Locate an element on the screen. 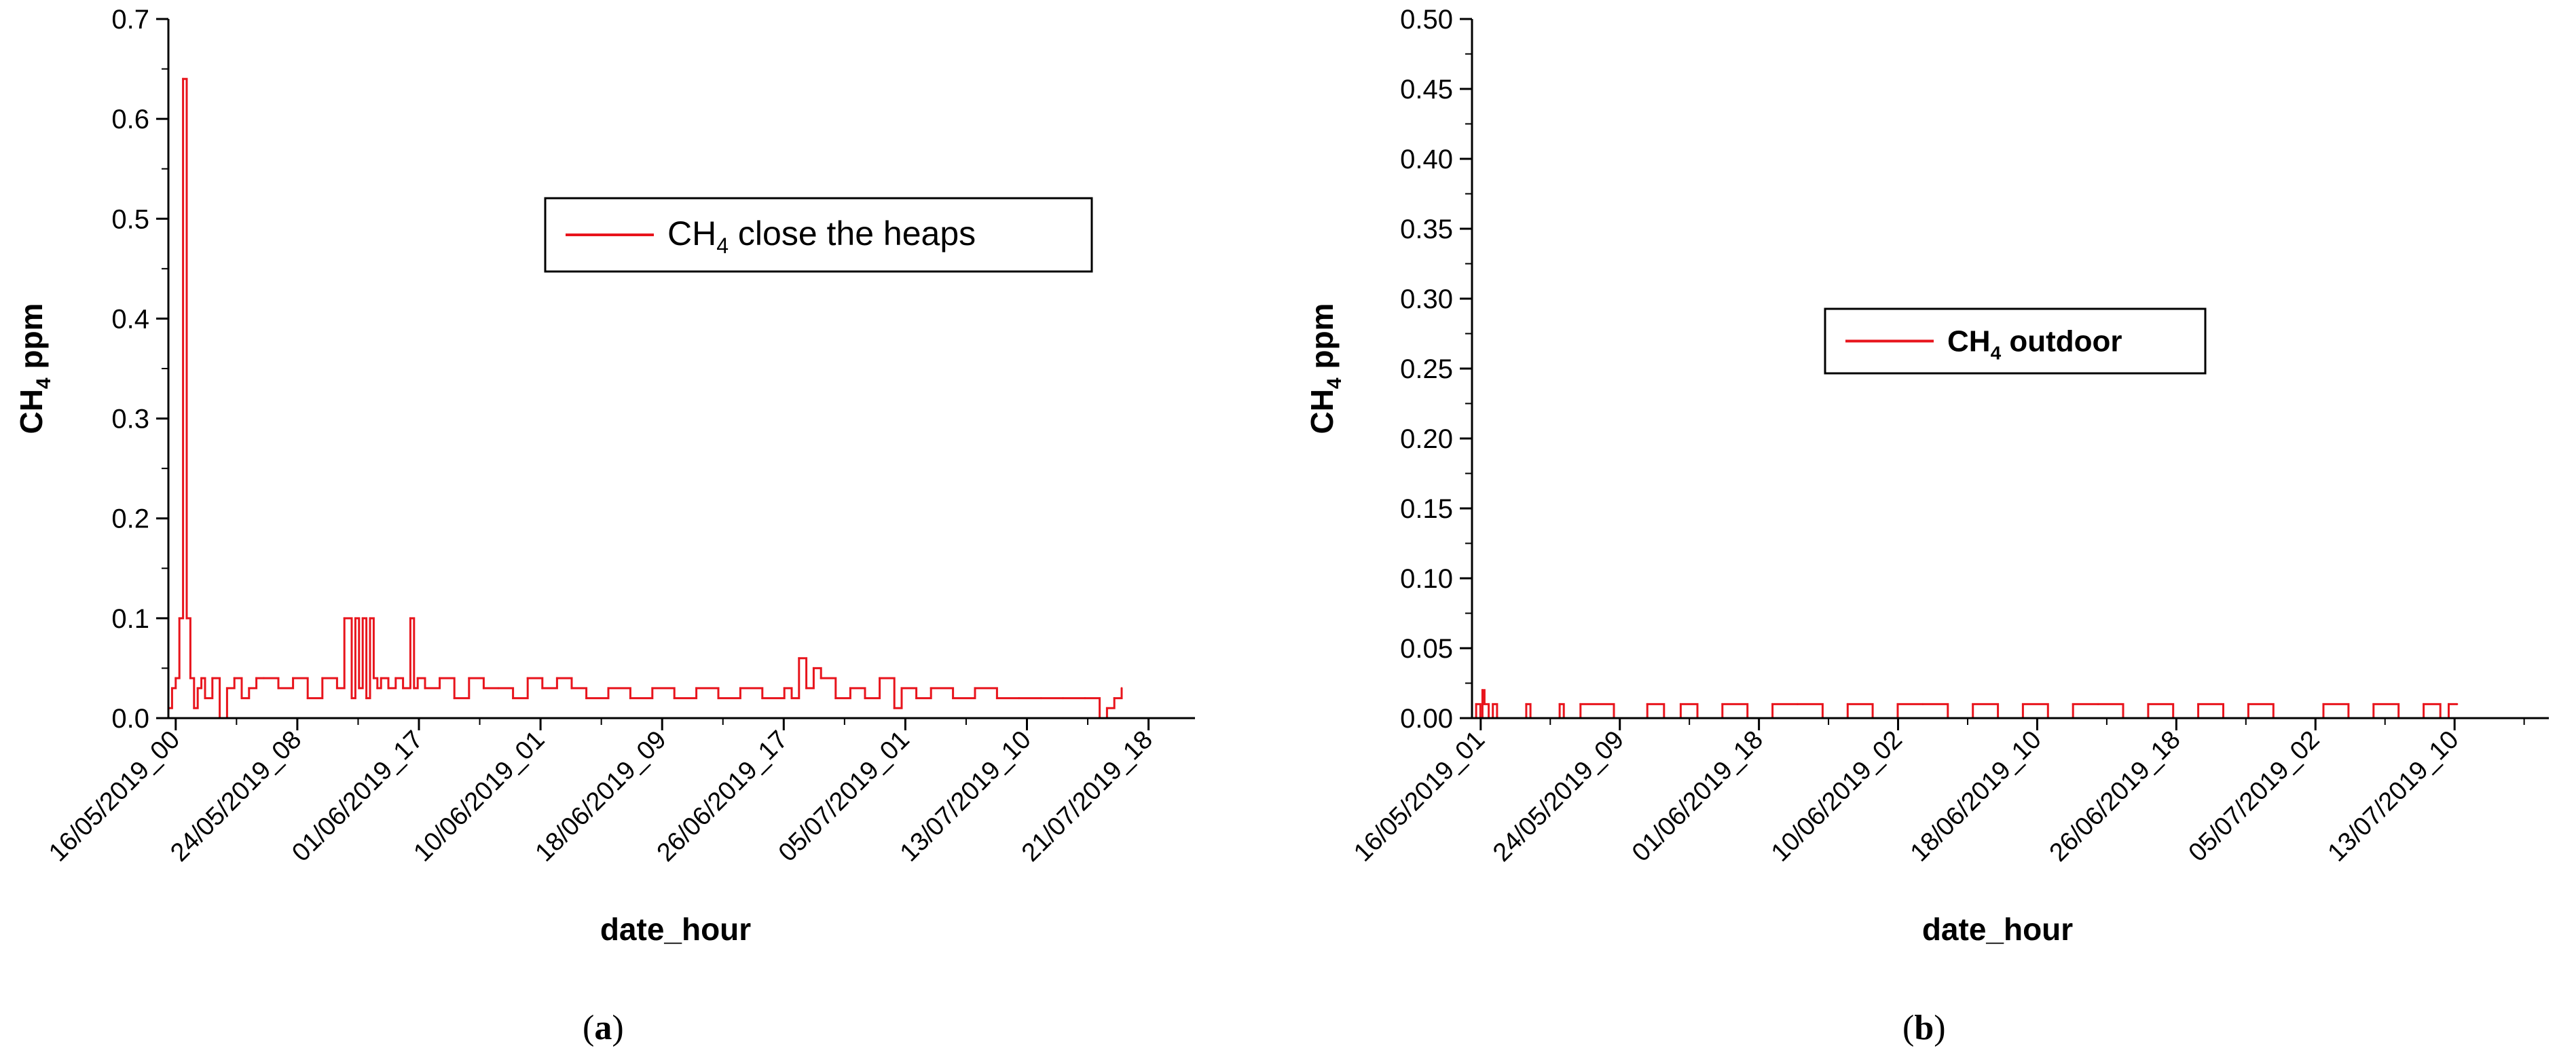 Image resolution: width=2576 pixels, height=1048 pixels. legend-label: CH4 outdoor is located at coordinates (2034, 344).